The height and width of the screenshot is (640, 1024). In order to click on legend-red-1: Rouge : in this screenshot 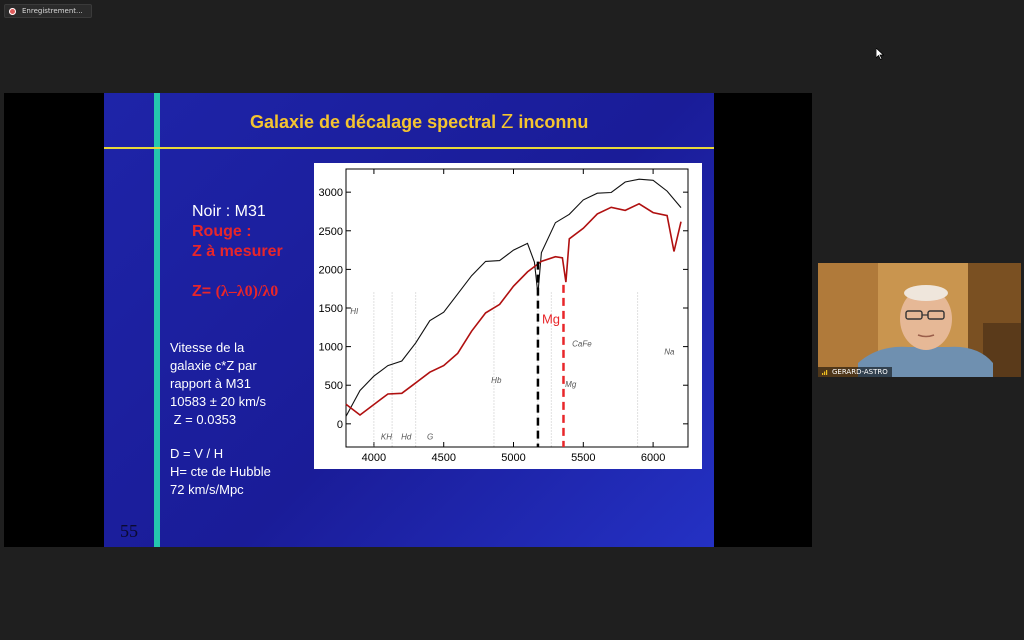, I will do `click(222, 231)`.